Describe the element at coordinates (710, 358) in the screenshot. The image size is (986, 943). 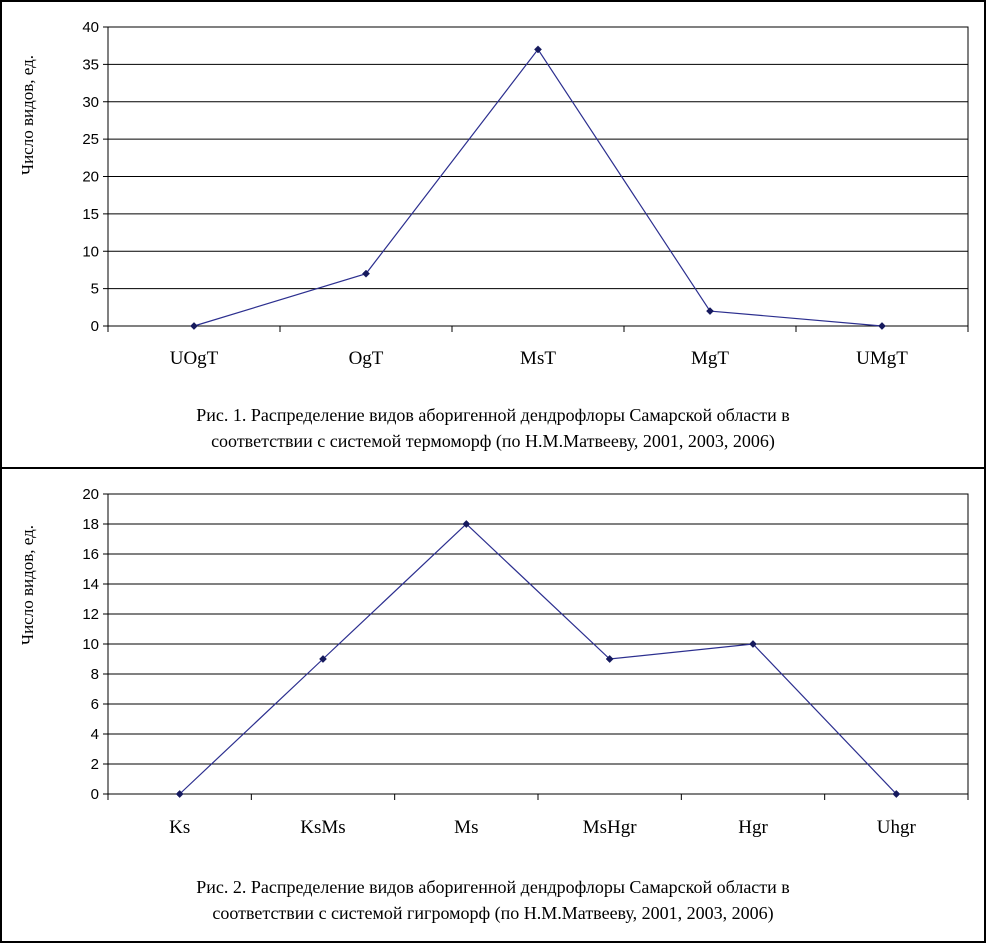
I see `chart1-category-label: MgT` at that location.